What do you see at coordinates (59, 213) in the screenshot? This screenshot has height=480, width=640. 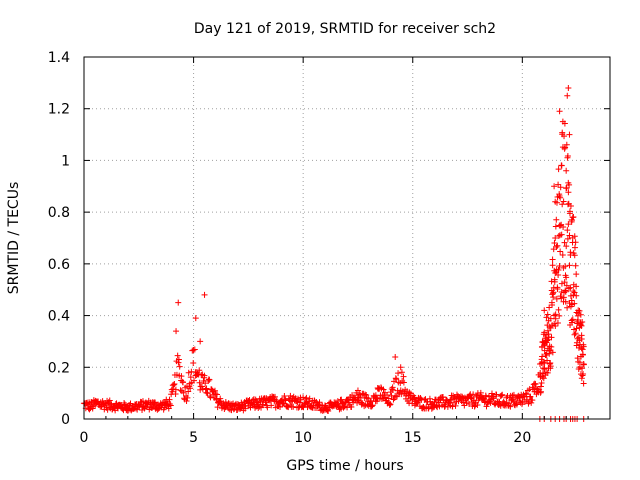 I see `y-tick-label: 0.8` at bounding box center [59, 213].